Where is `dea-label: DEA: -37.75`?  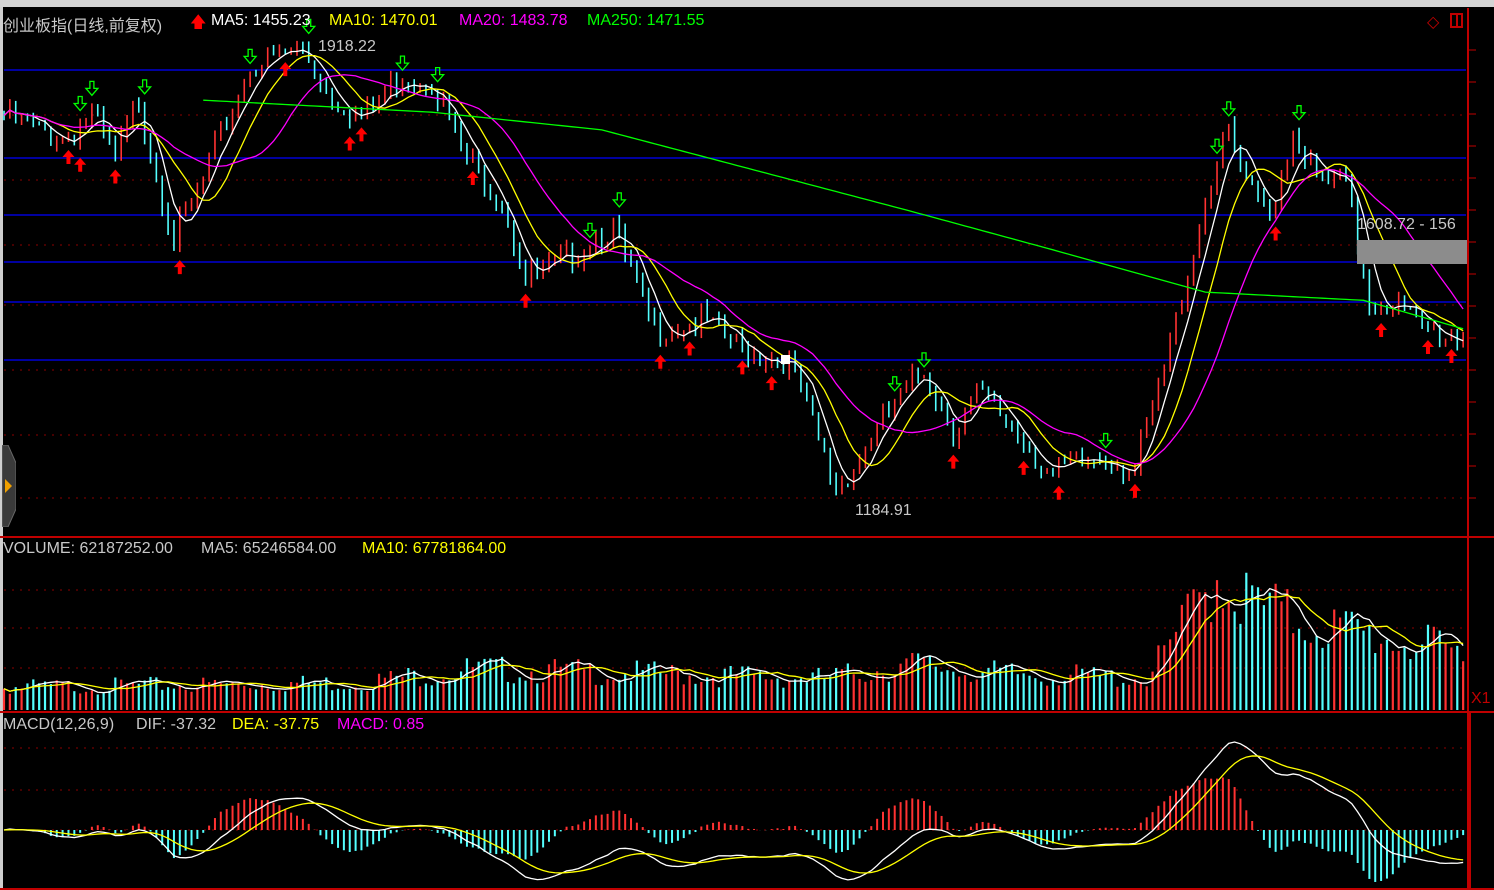 dea-label: DEA: -37.75 is located at coordinates (276, 724).